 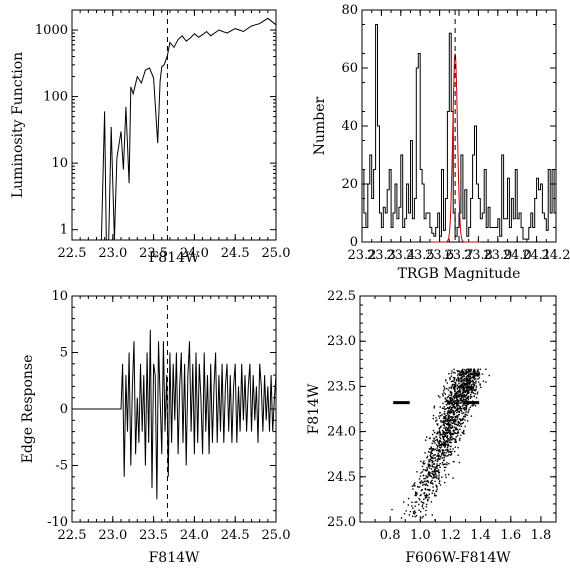 What do you see at coordinates (536, 255) in the screenshot?
I see `hist-xtick-label: 24.1` at bounding box center [536, 255].